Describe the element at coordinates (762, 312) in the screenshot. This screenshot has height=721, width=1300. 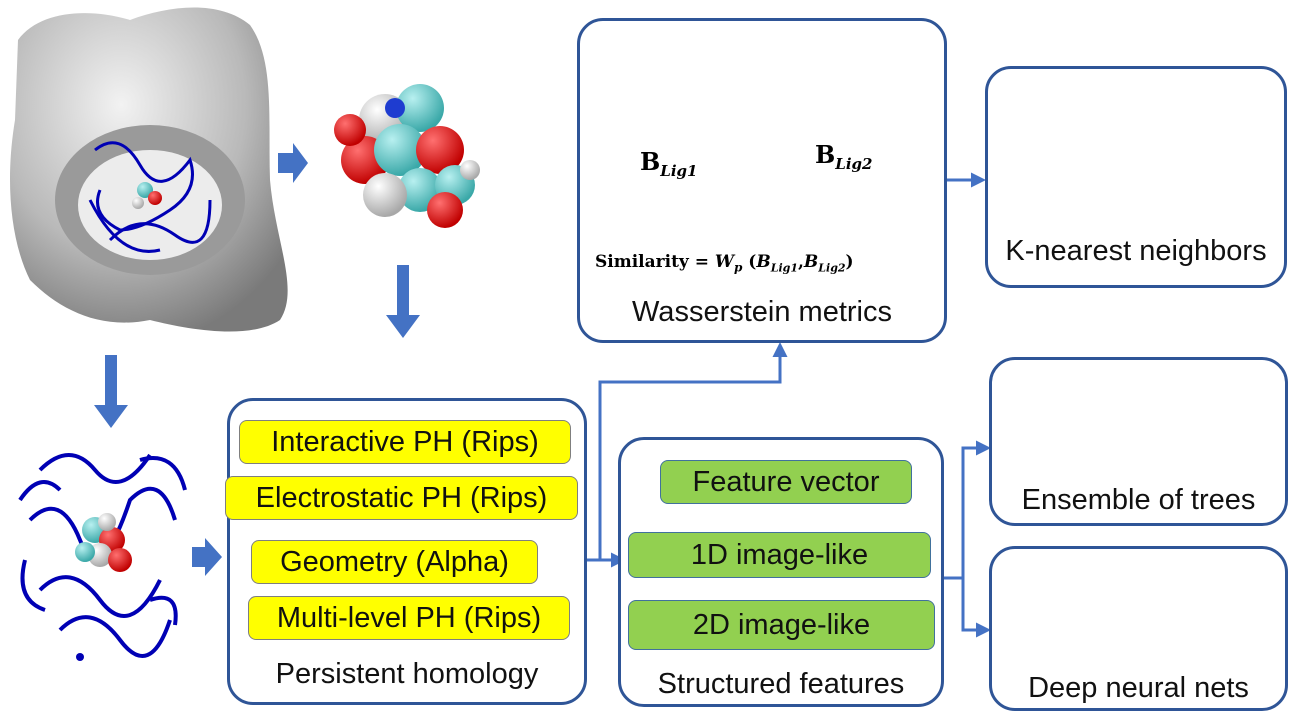
I see `wasserstein-caption: Wasserstein metrics` at that location.